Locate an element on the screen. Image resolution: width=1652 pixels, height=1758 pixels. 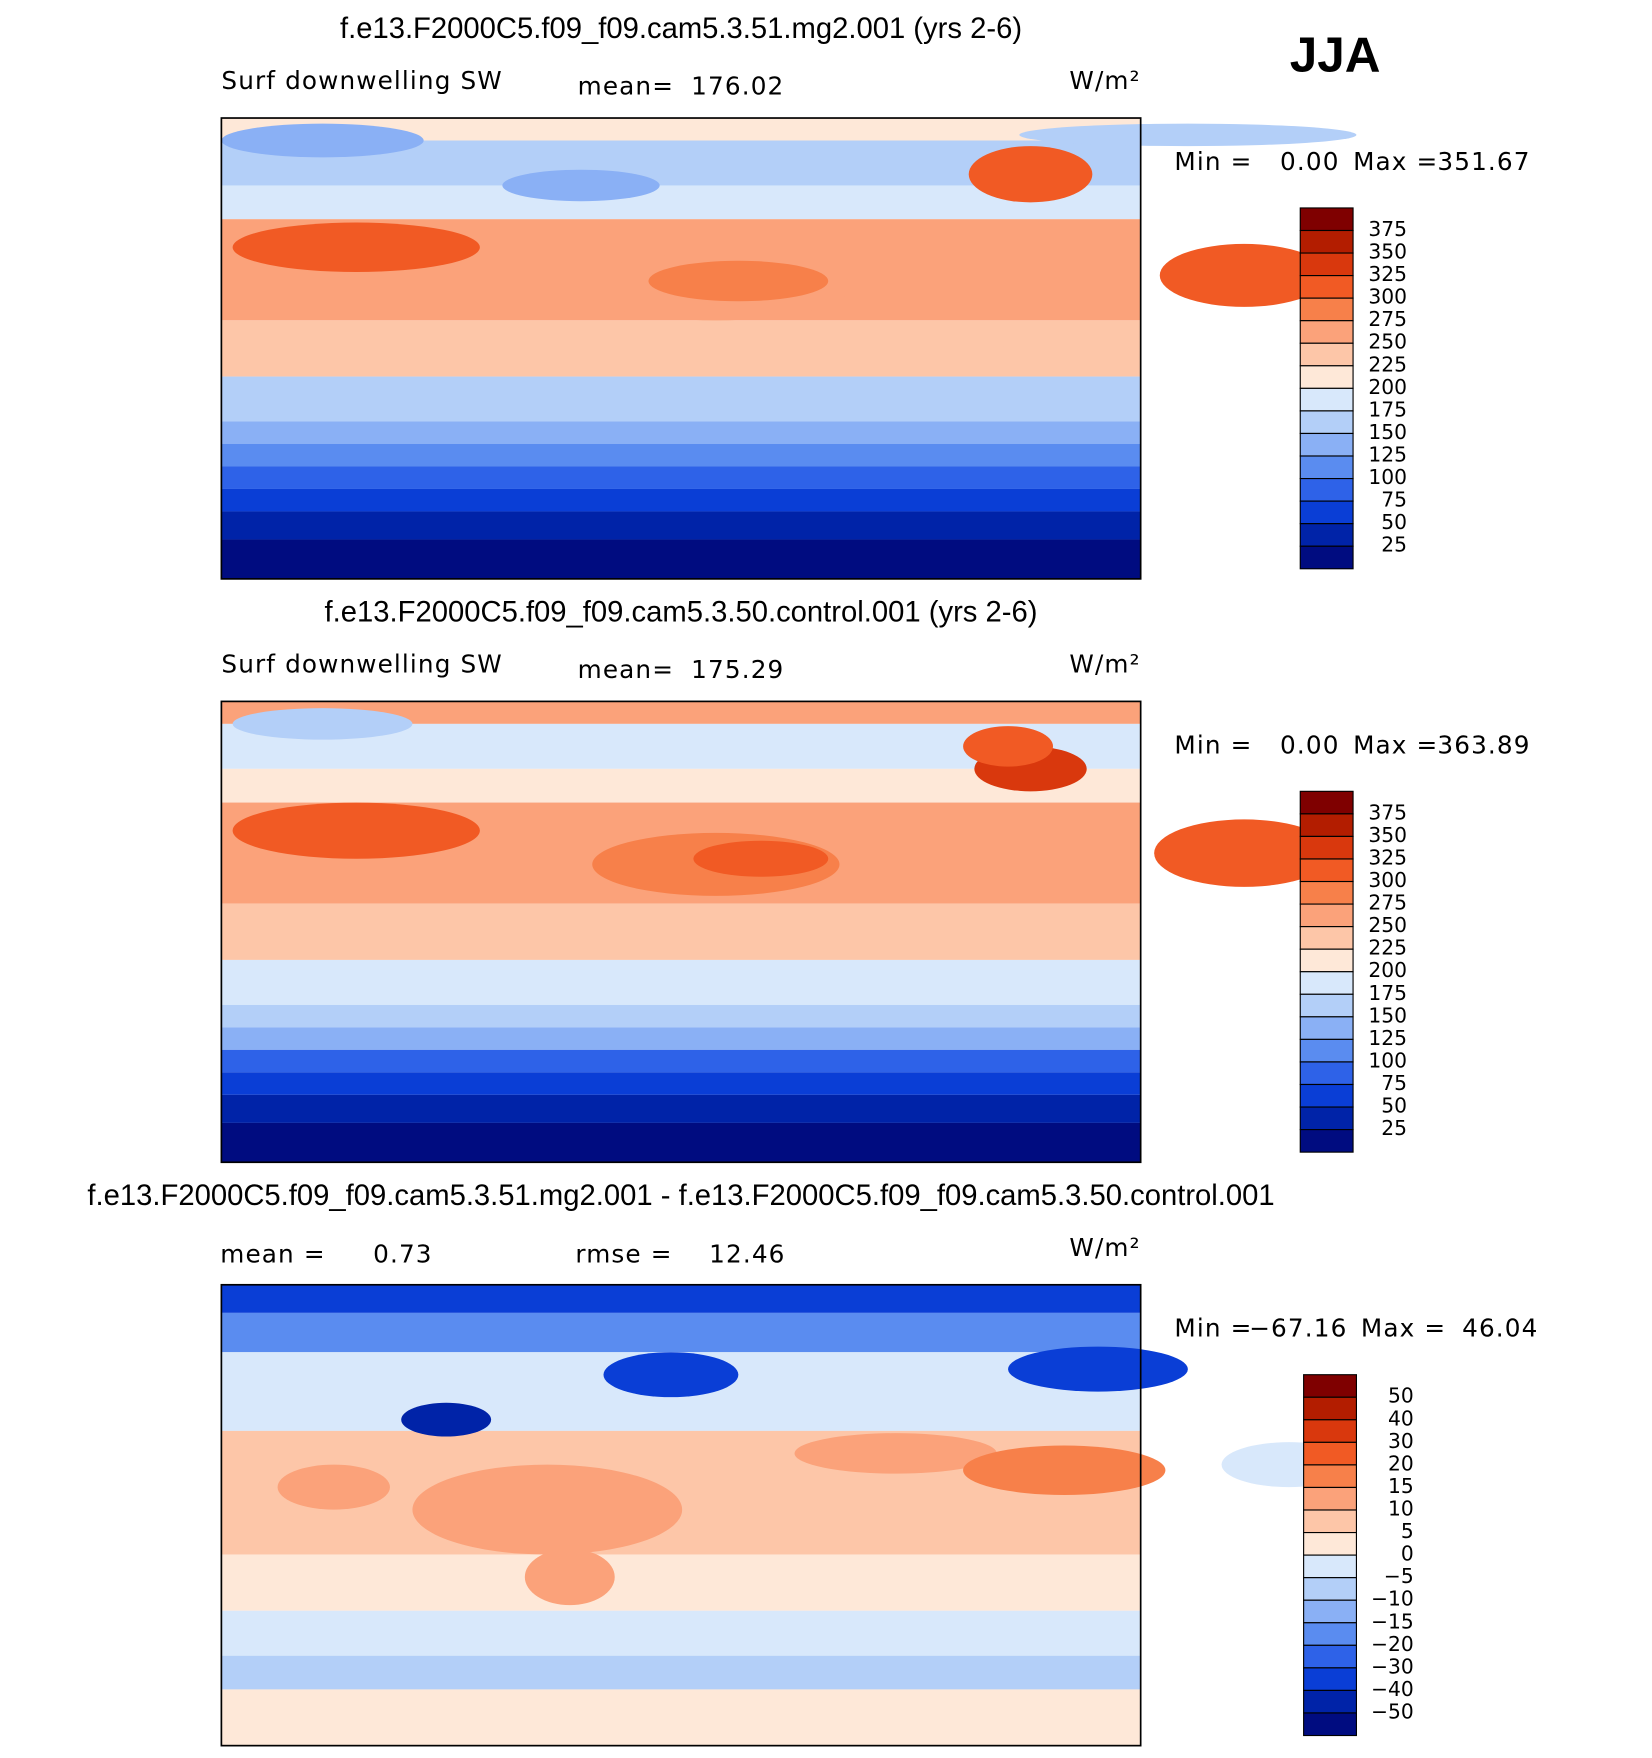
colorbar-label: 325 is located at coordinates (1387, 274).